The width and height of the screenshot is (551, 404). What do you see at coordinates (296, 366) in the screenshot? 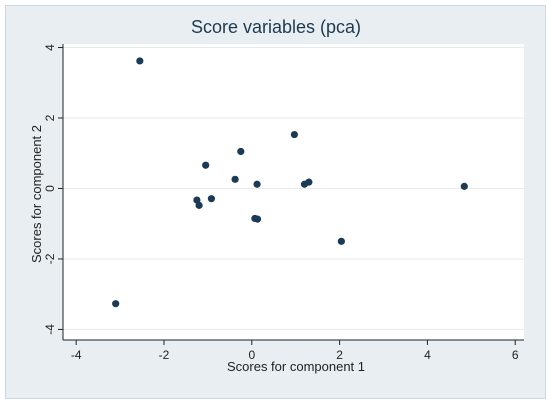
I see `x-axis-title: Scores for component 1` at bounding box center [296, 366].